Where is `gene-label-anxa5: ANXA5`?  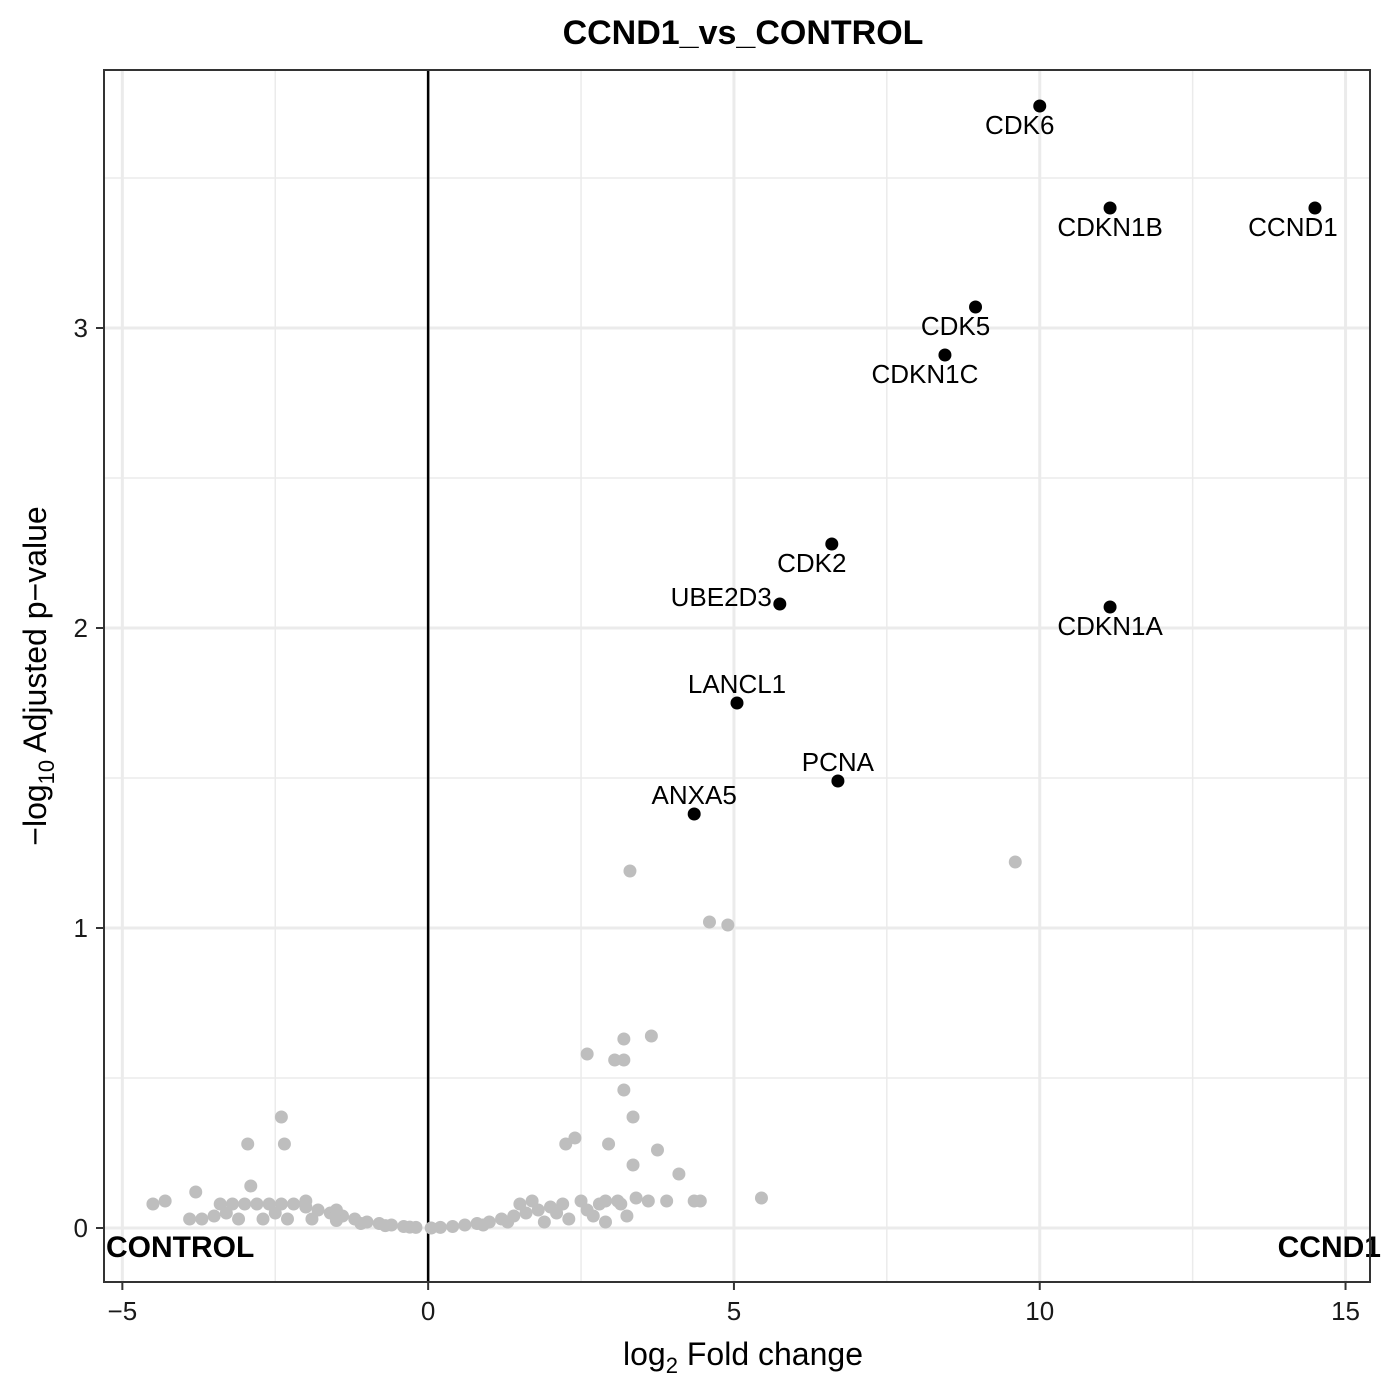
gene-label-anxa5: ANXA5 is located at coordinates (694, 795).